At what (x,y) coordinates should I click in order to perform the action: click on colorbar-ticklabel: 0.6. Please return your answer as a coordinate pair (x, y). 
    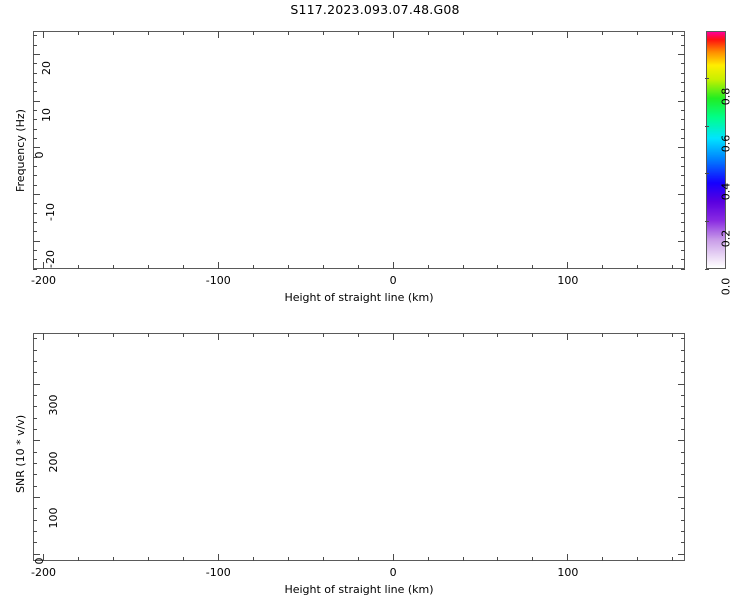
    Looking at the image, I should click on (726, 143).